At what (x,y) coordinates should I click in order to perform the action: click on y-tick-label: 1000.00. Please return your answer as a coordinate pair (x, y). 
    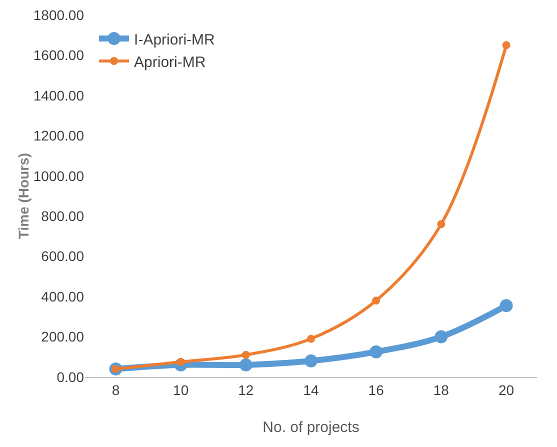
    Looking at the image, I should click on (58, 176).